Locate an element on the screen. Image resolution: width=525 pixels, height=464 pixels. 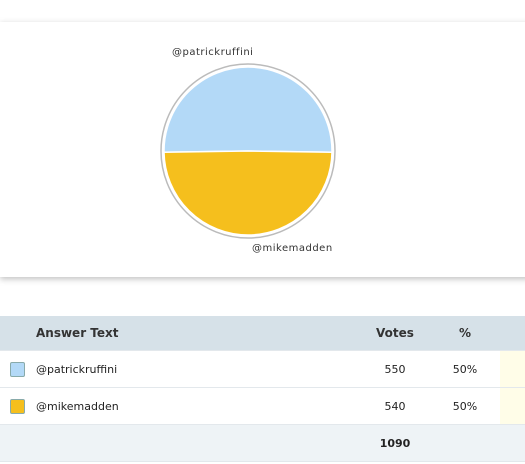
answer-text: @patrickruffini is located at coordinates (198, 369).